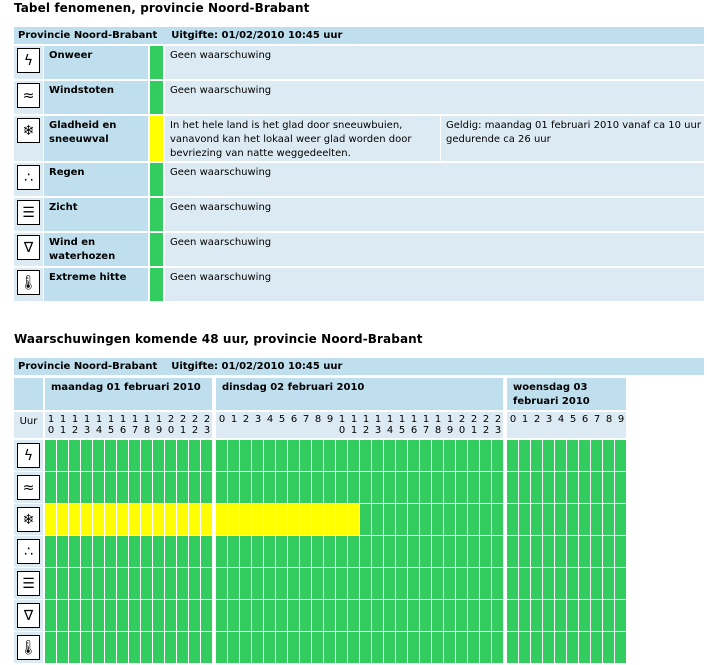  I want to click on phenomenon-icon-cell: ϟ, so click(28, 62).